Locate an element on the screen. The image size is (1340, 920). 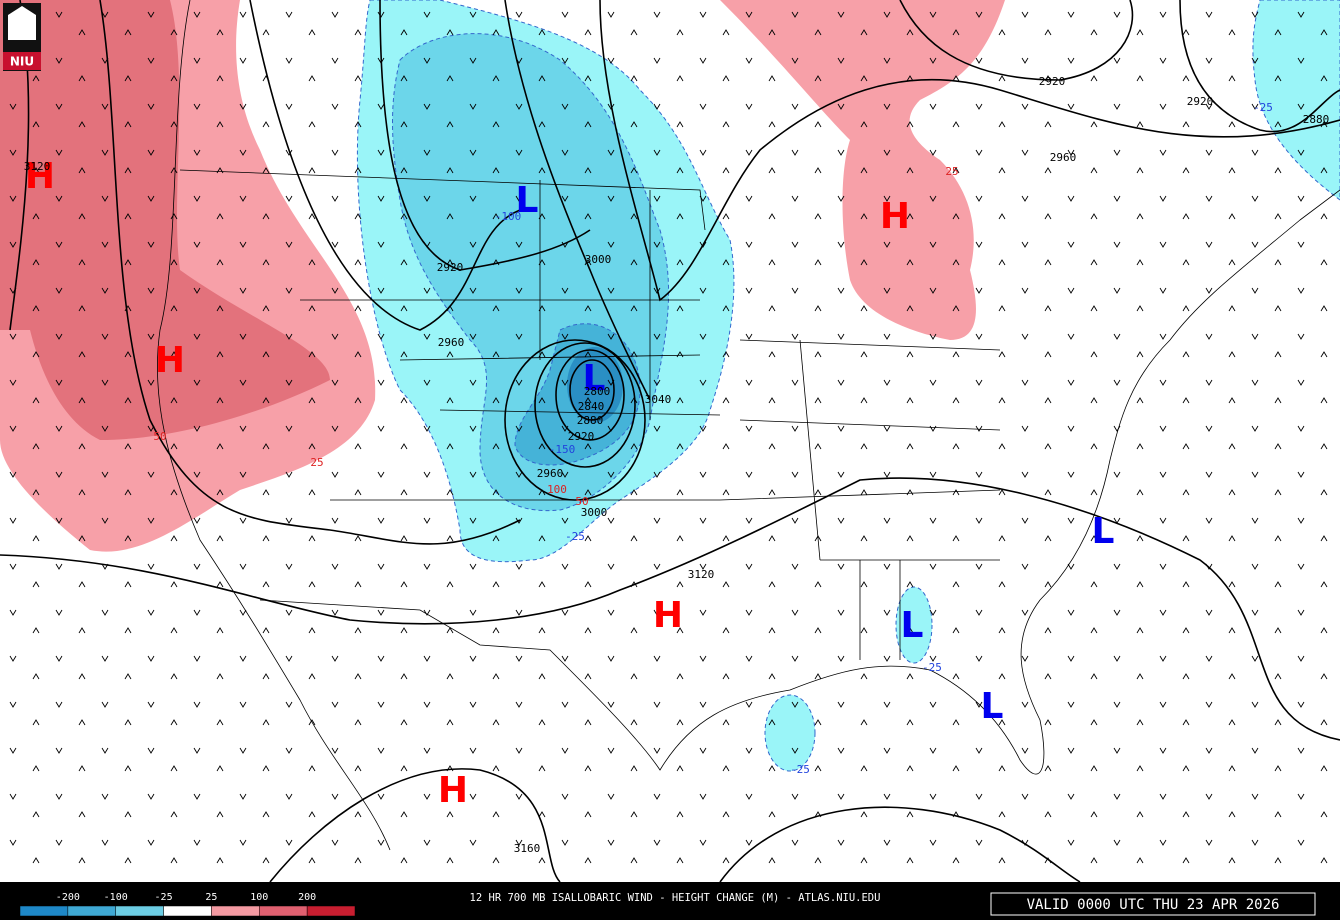
height-label: 2840 is located at coordinates (591, 406).